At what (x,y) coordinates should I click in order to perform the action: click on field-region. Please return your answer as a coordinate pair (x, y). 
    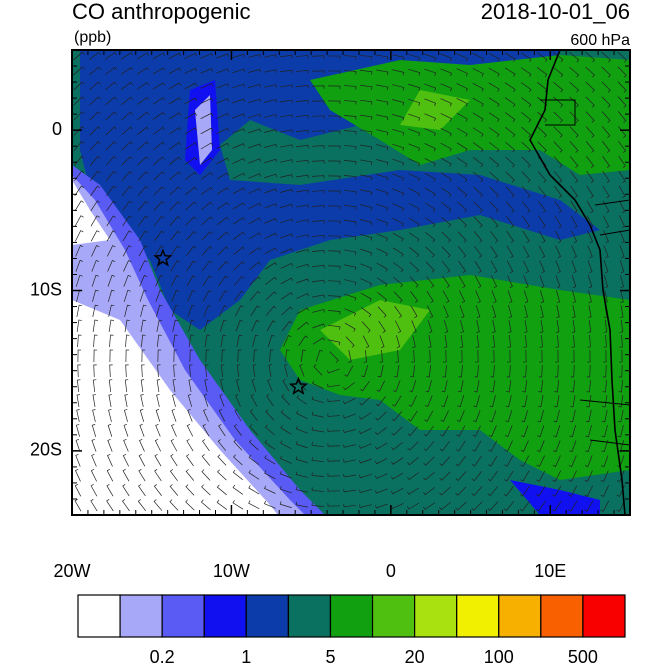
    Looking at the image, I should click on (555, 497).